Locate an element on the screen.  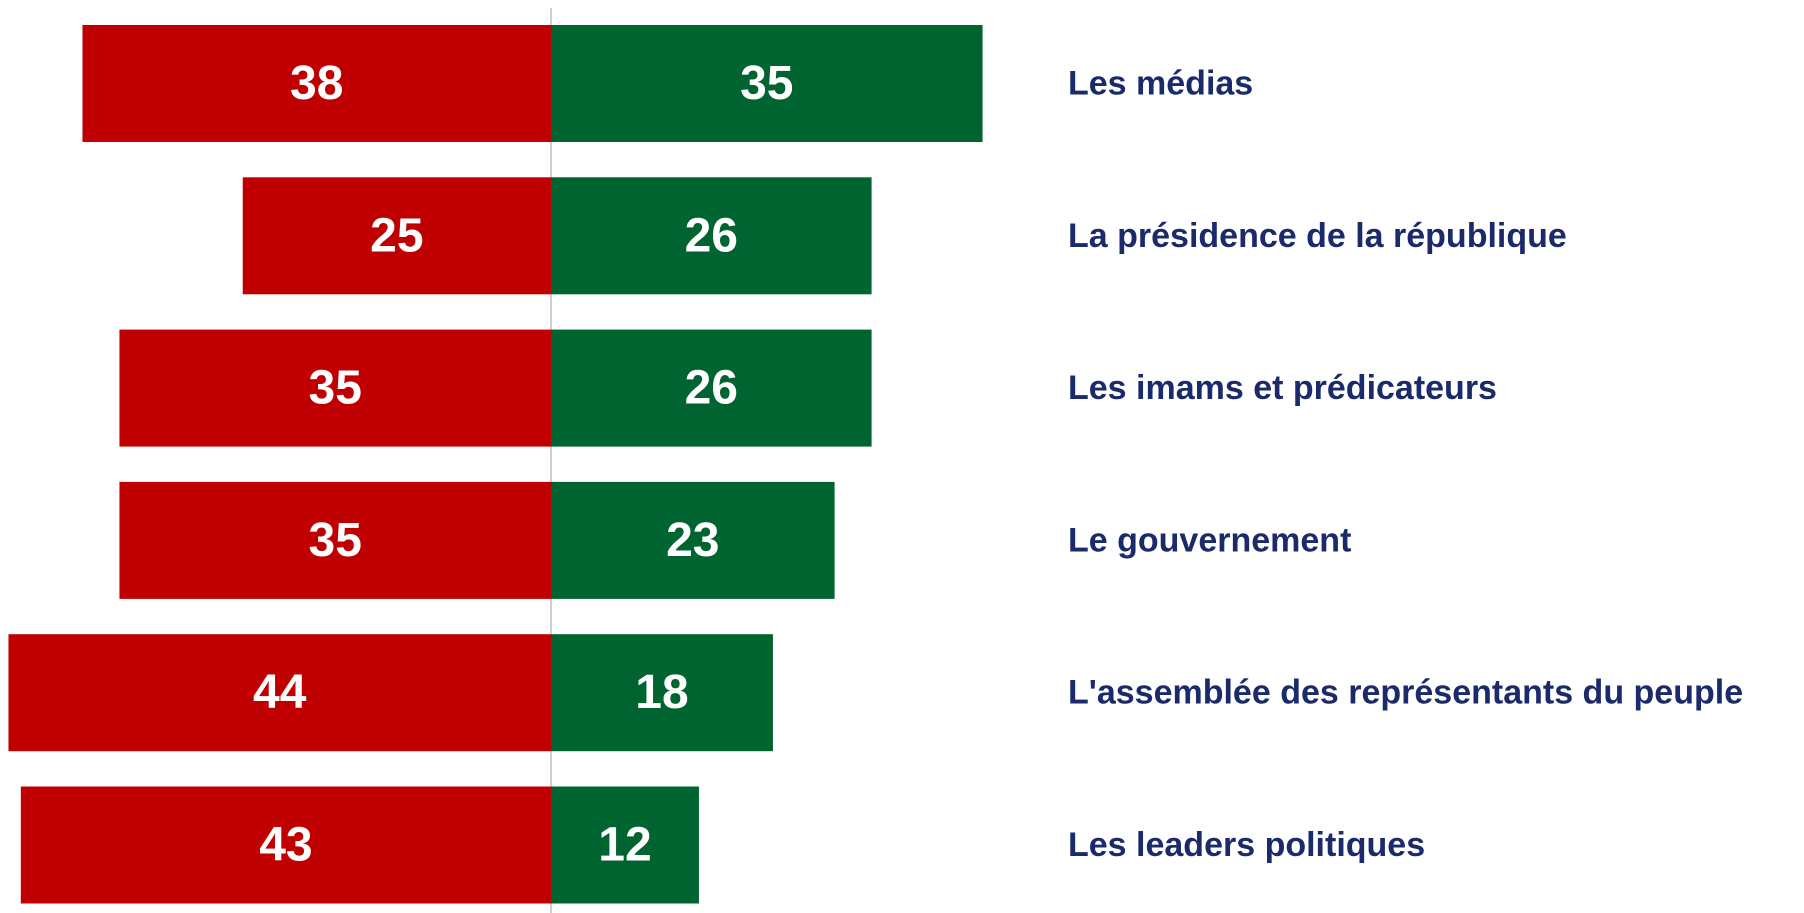
value-label: 12 is located at coordinates (624, 845).